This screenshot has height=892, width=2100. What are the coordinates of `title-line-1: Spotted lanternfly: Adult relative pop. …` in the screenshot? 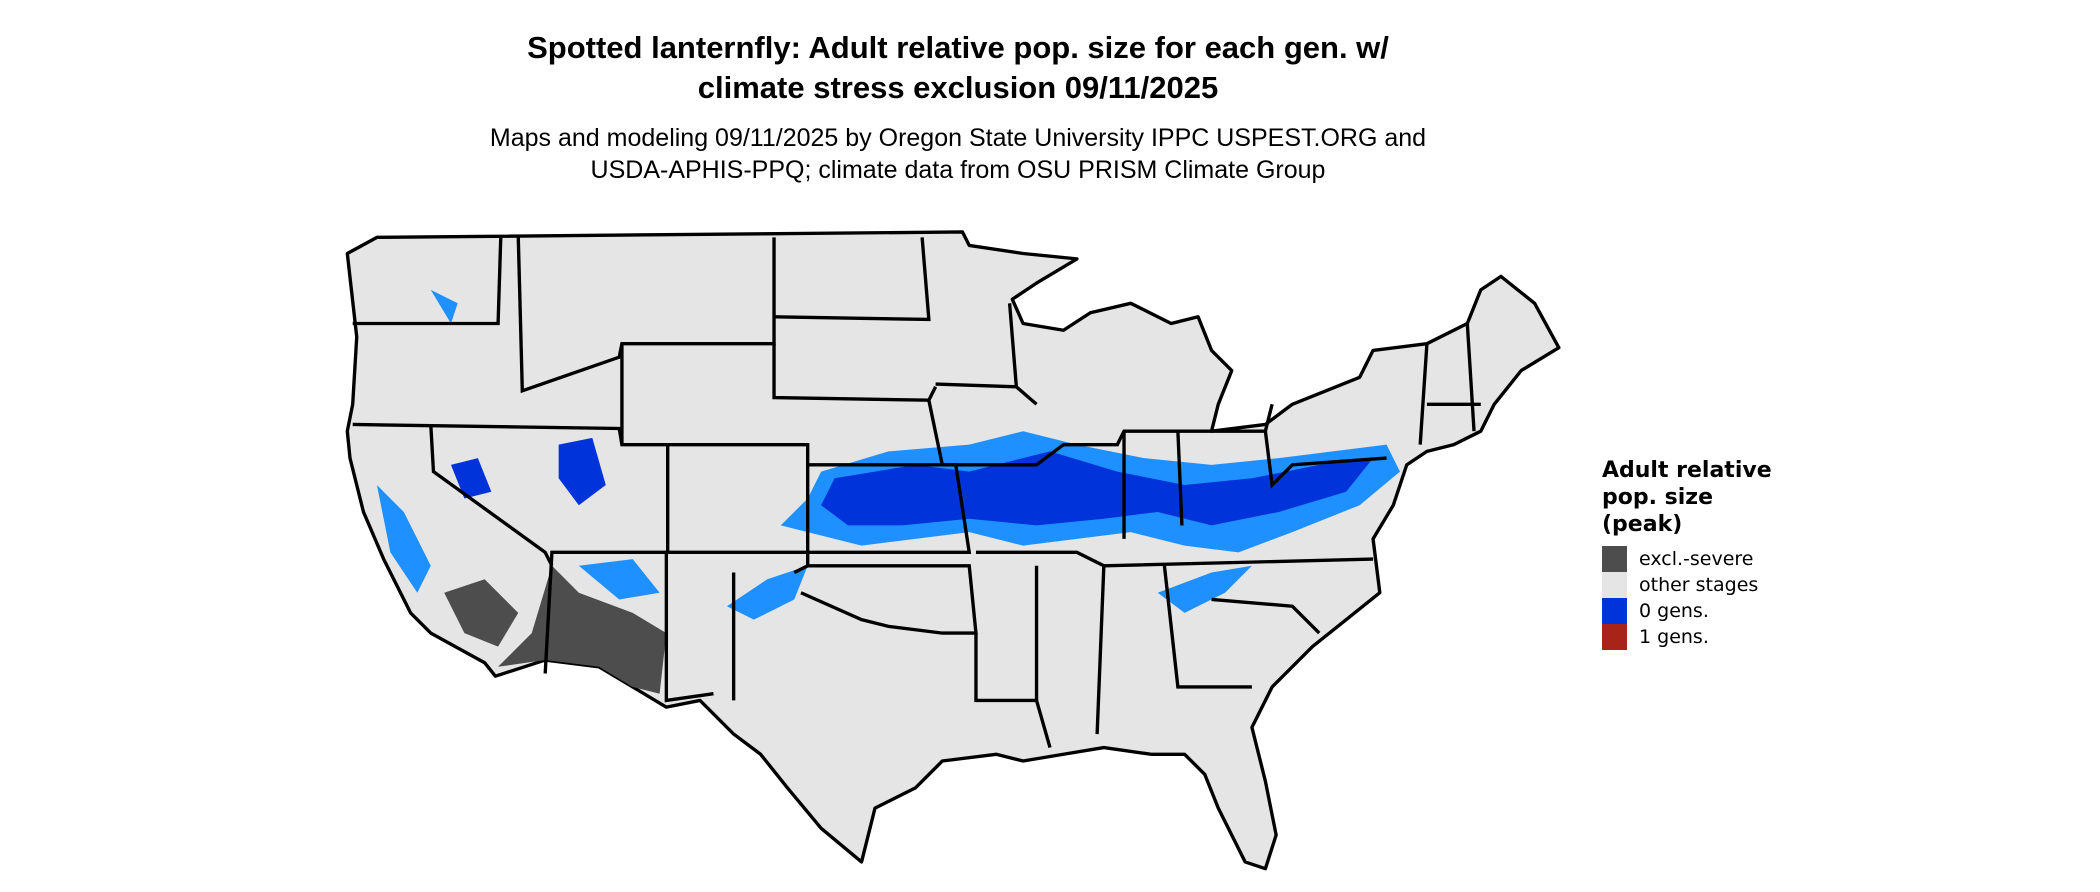 It's located at (958, 47).